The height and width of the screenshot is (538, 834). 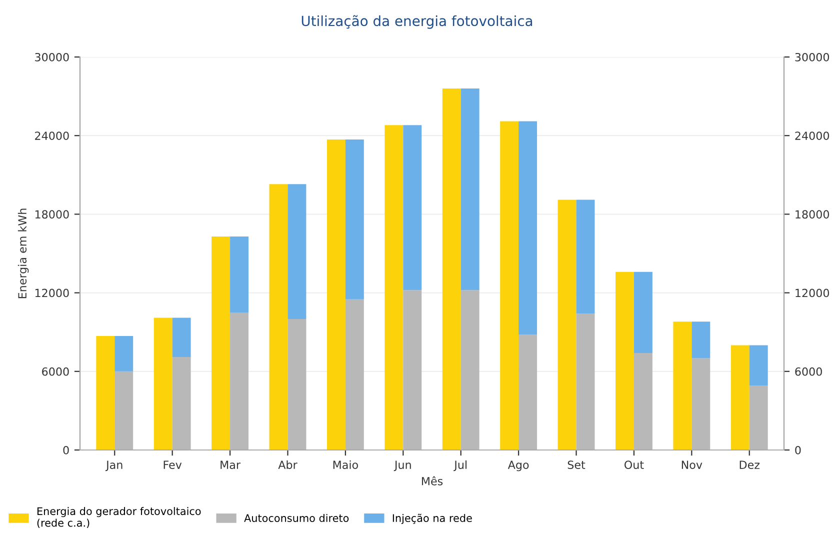 What do you see at coordinates (345, 465) in the screenshot?
I see `x-tick-label: Maio` at bounding box center [345, 465].